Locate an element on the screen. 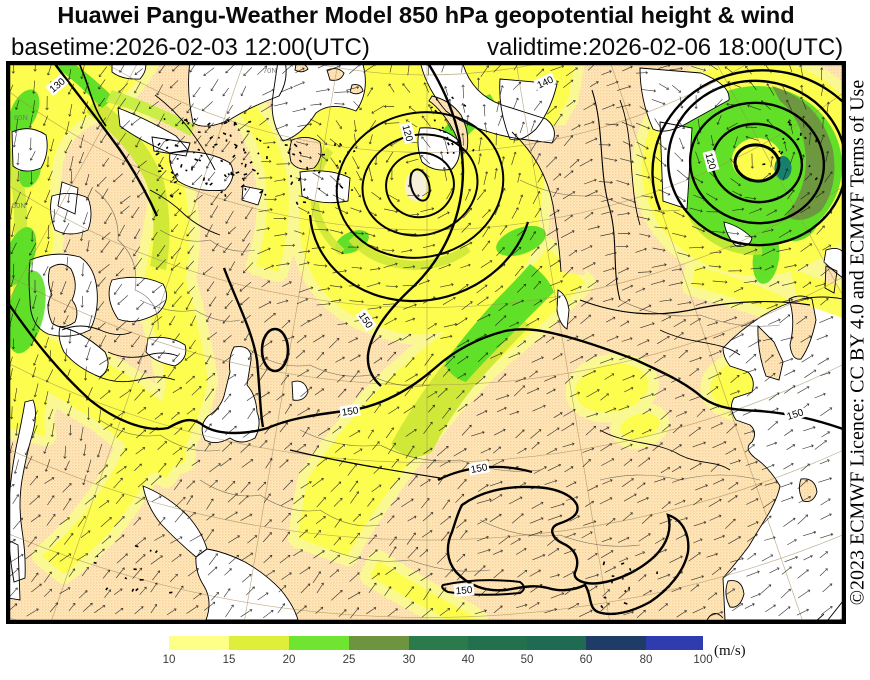 Image resolution: width=870 pixels, height=680 pixels. svg-text: 50N is located at coordinates (19, 205).